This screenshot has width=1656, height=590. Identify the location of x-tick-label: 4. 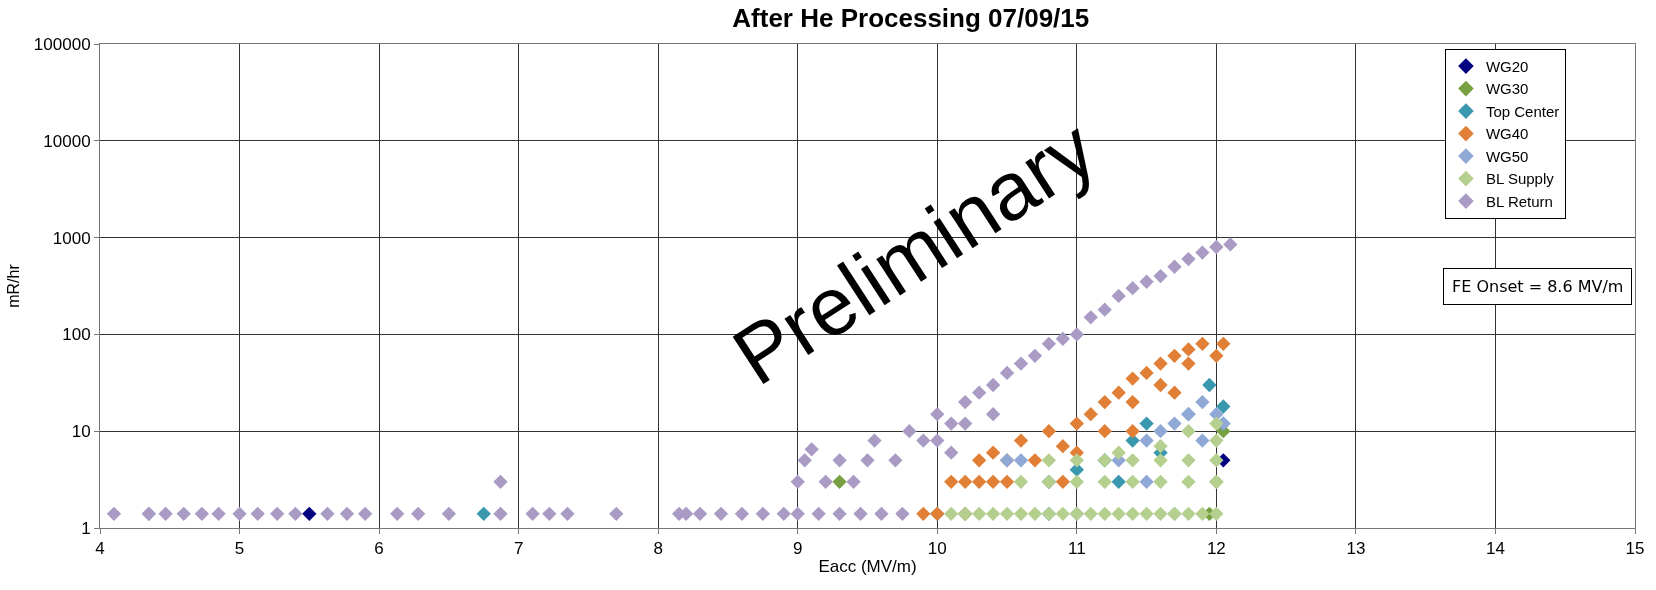
(100, 549).